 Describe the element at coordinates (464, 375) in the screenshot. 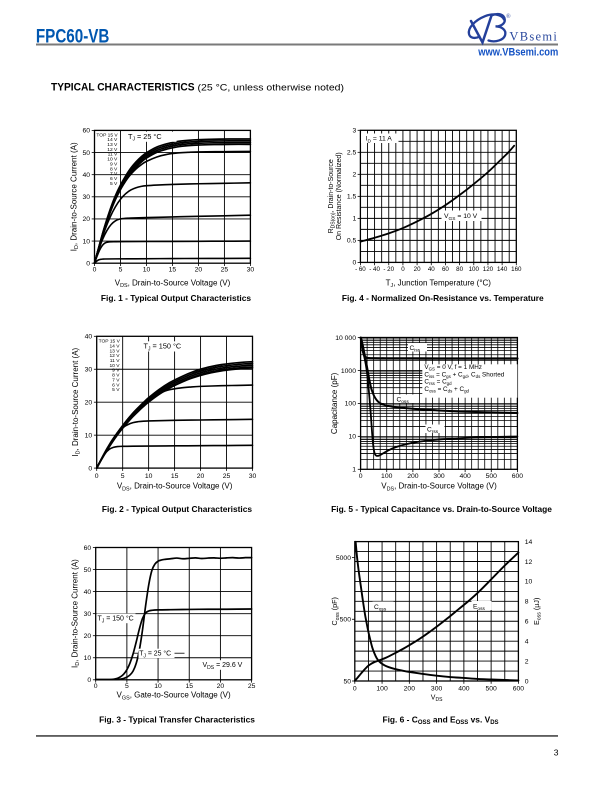

I see `svg-text:Ciss​ = Cgs​ + Cgd​, Cds​ Shor: Ciss​ = Cgs​ + Cgd​, Cds​ Shorted` at that location.